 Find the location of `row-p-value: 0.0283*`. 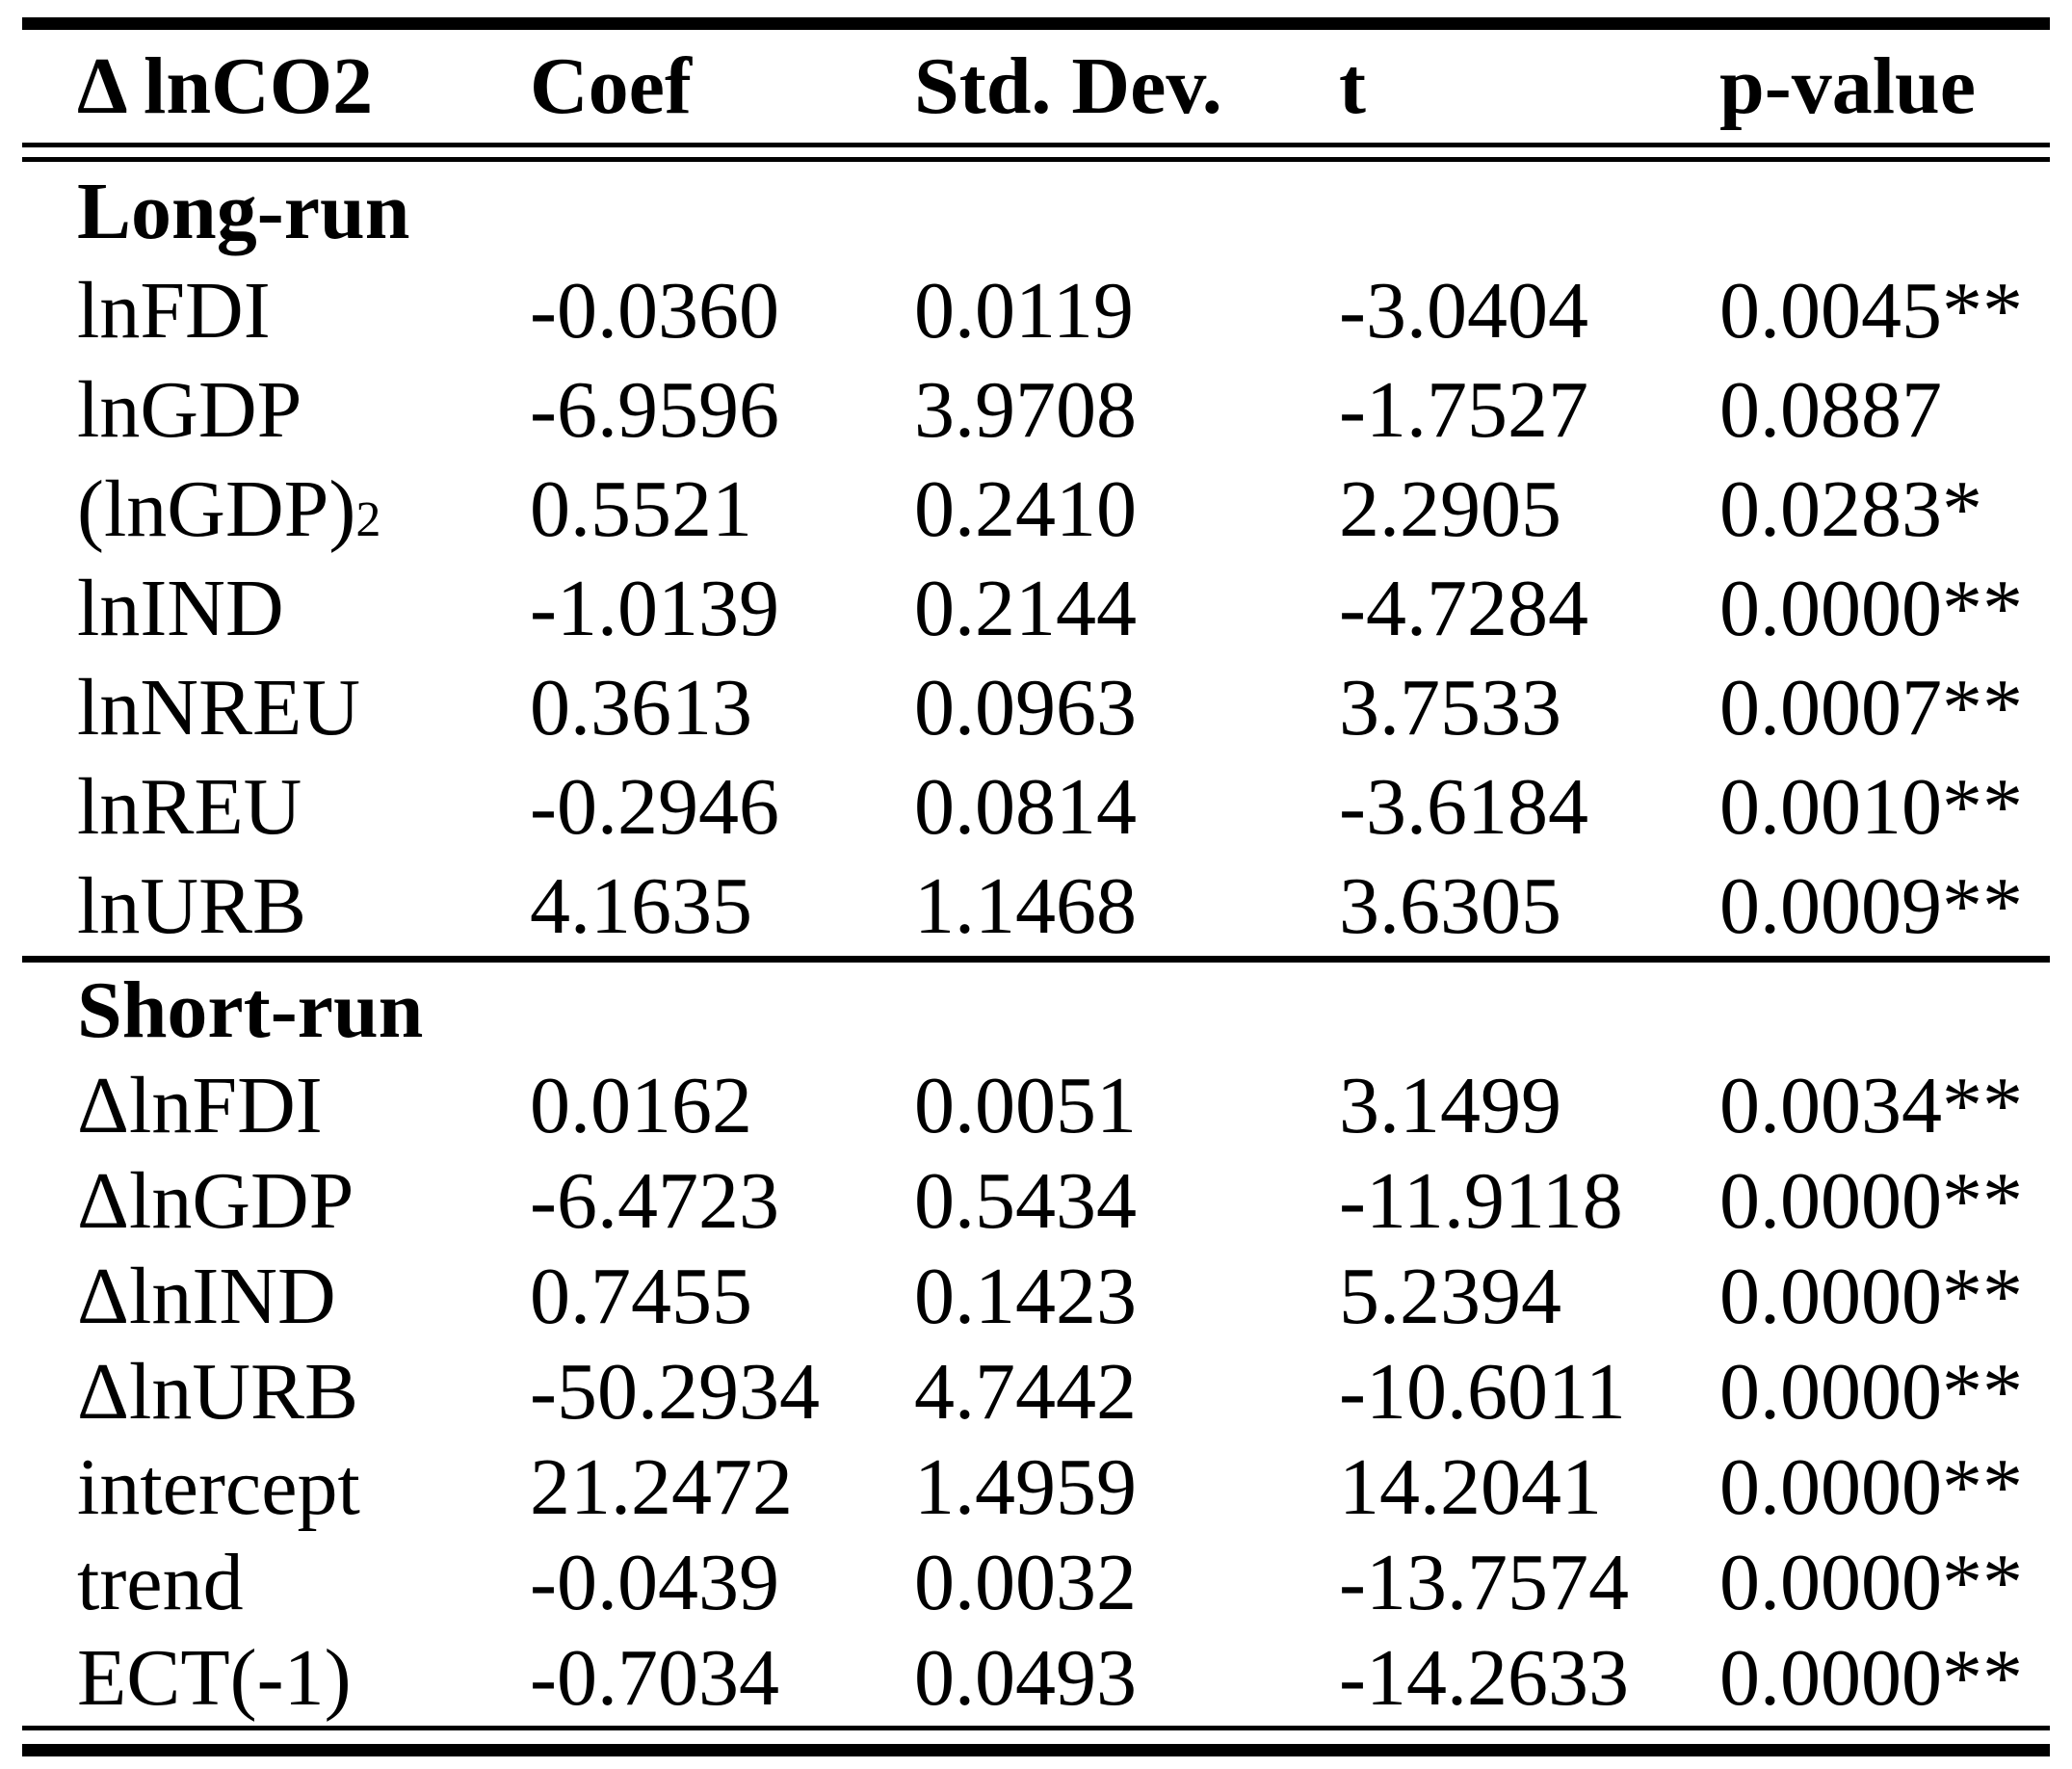

row-p-value: 0.0283* is located at coordinates (1850, 508).